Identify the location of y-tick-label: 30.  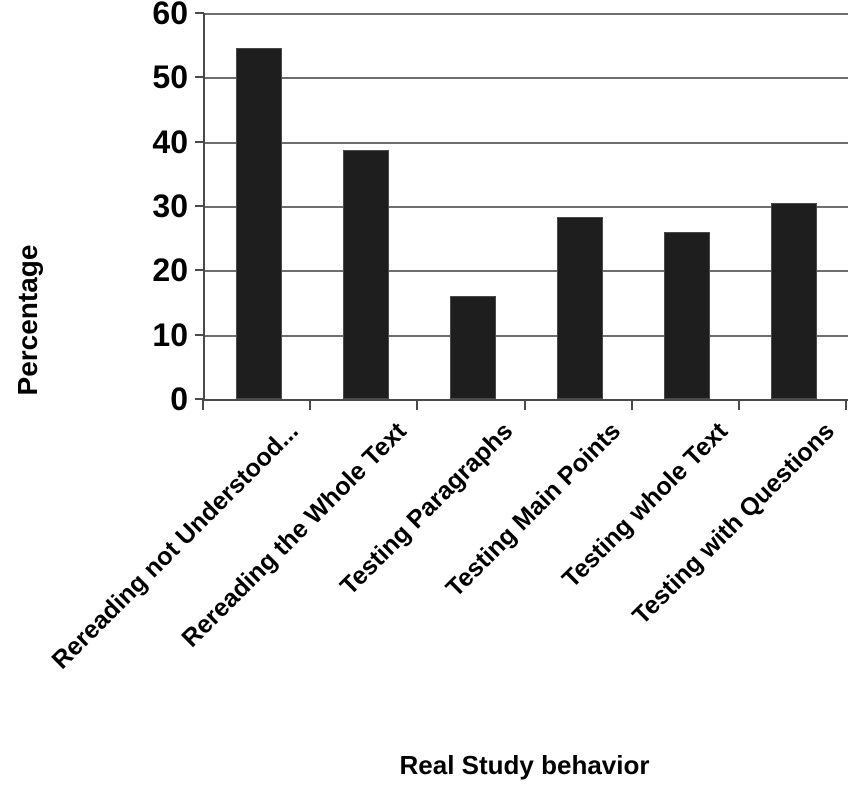
(170, 206).